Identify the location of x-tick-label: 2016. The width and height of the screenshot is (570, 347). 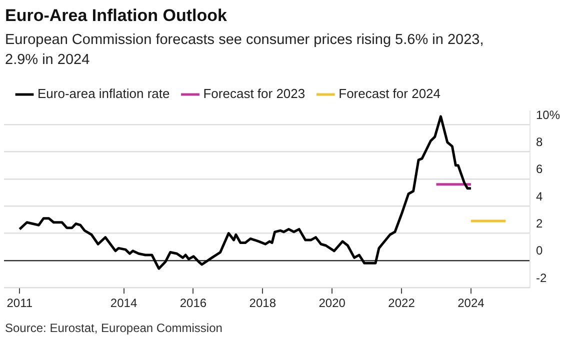
(193, 303).